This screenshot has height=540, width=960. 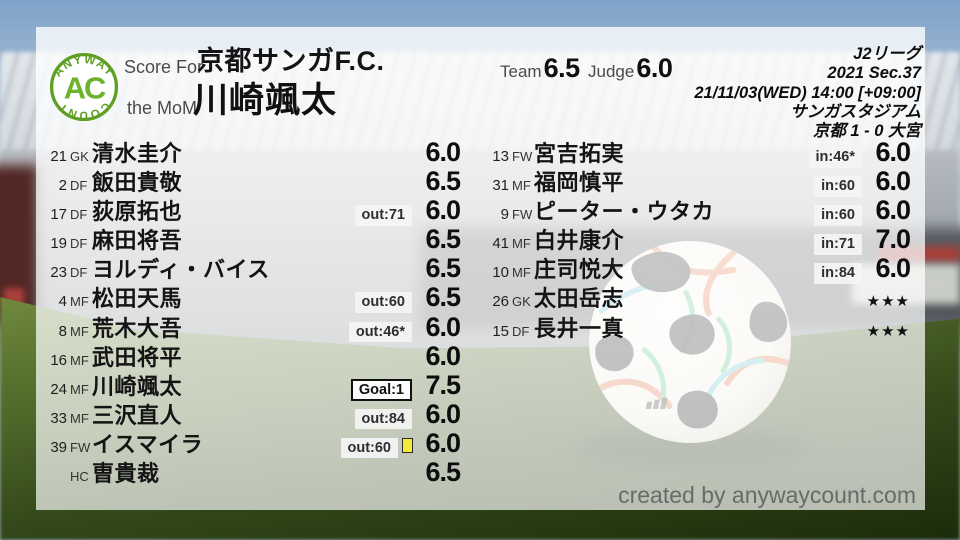 I want to click on judge-score-value: 6.0, so click(x=654, y=68).